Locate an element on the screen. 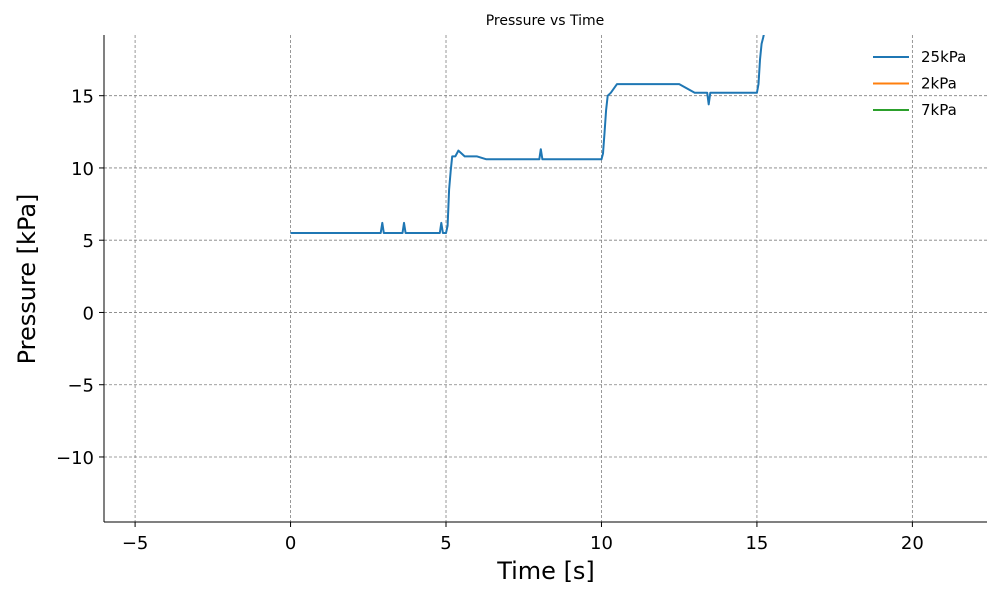  y-tick-label: 0 is located at coordinates (88, 313).